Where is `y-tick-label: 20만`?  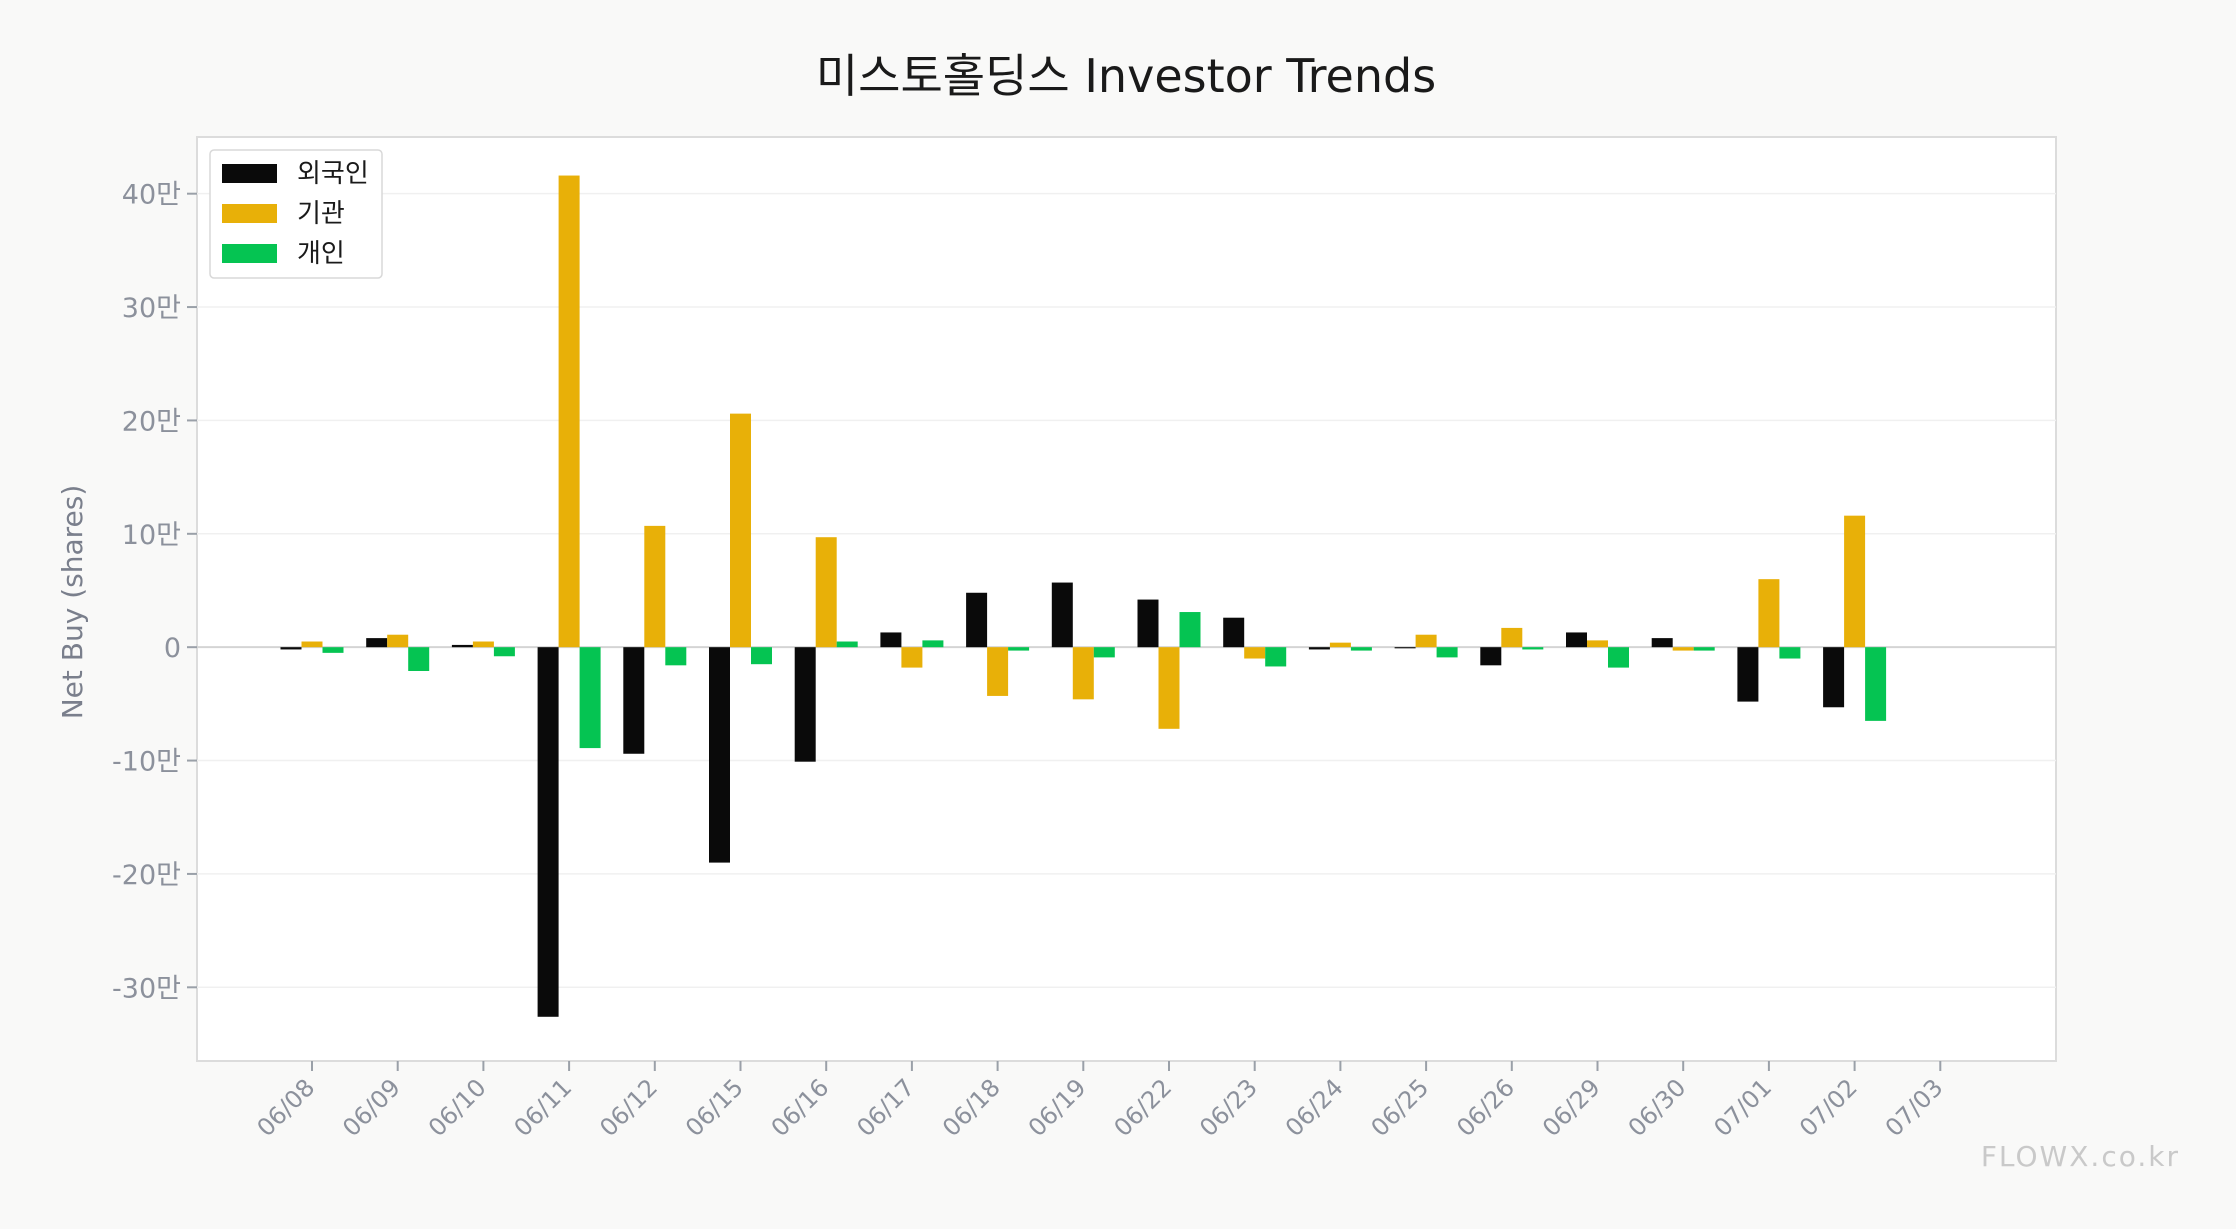 y-tick-label: 20만 is located at coordinates (151, 421).